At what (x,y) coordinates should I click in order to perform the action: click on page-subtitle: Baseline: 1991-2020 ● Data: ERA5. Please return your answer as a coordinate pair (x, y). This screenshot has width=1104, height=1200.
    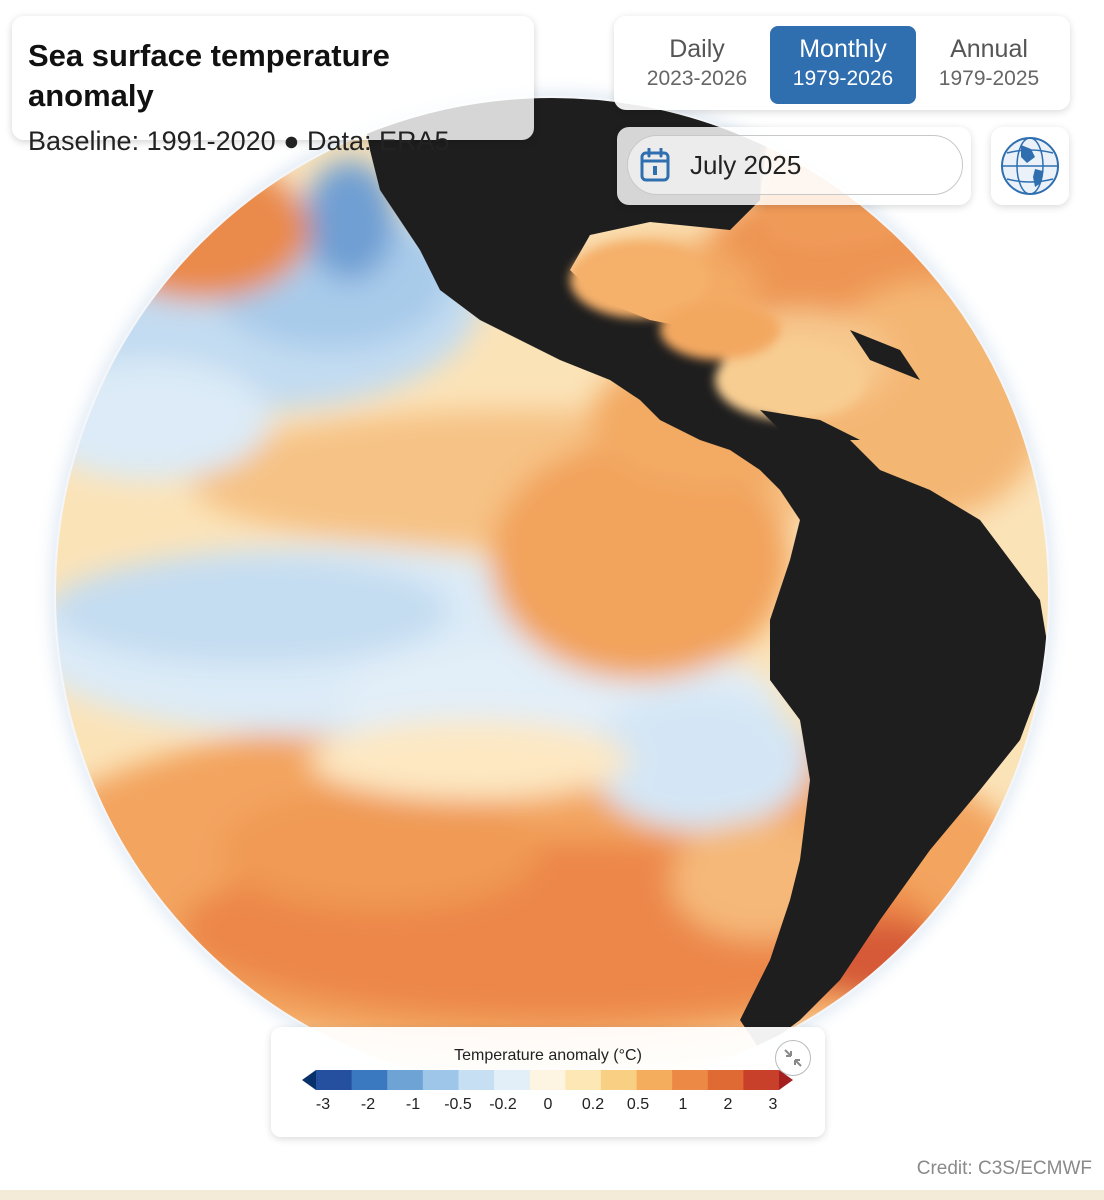
    Looking at the image, I should click on (239, 141).